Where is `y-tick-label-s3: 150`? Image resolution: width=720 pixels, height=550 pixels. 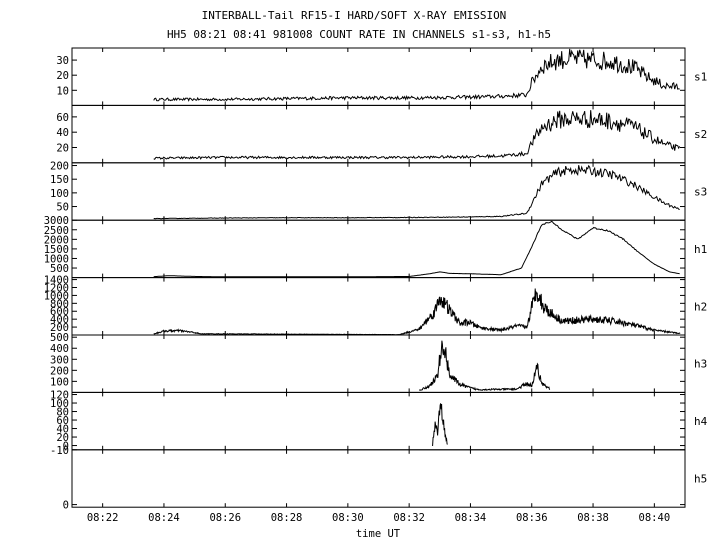
y-tick-label-s3: 150 is located at coordinates (59, 180).